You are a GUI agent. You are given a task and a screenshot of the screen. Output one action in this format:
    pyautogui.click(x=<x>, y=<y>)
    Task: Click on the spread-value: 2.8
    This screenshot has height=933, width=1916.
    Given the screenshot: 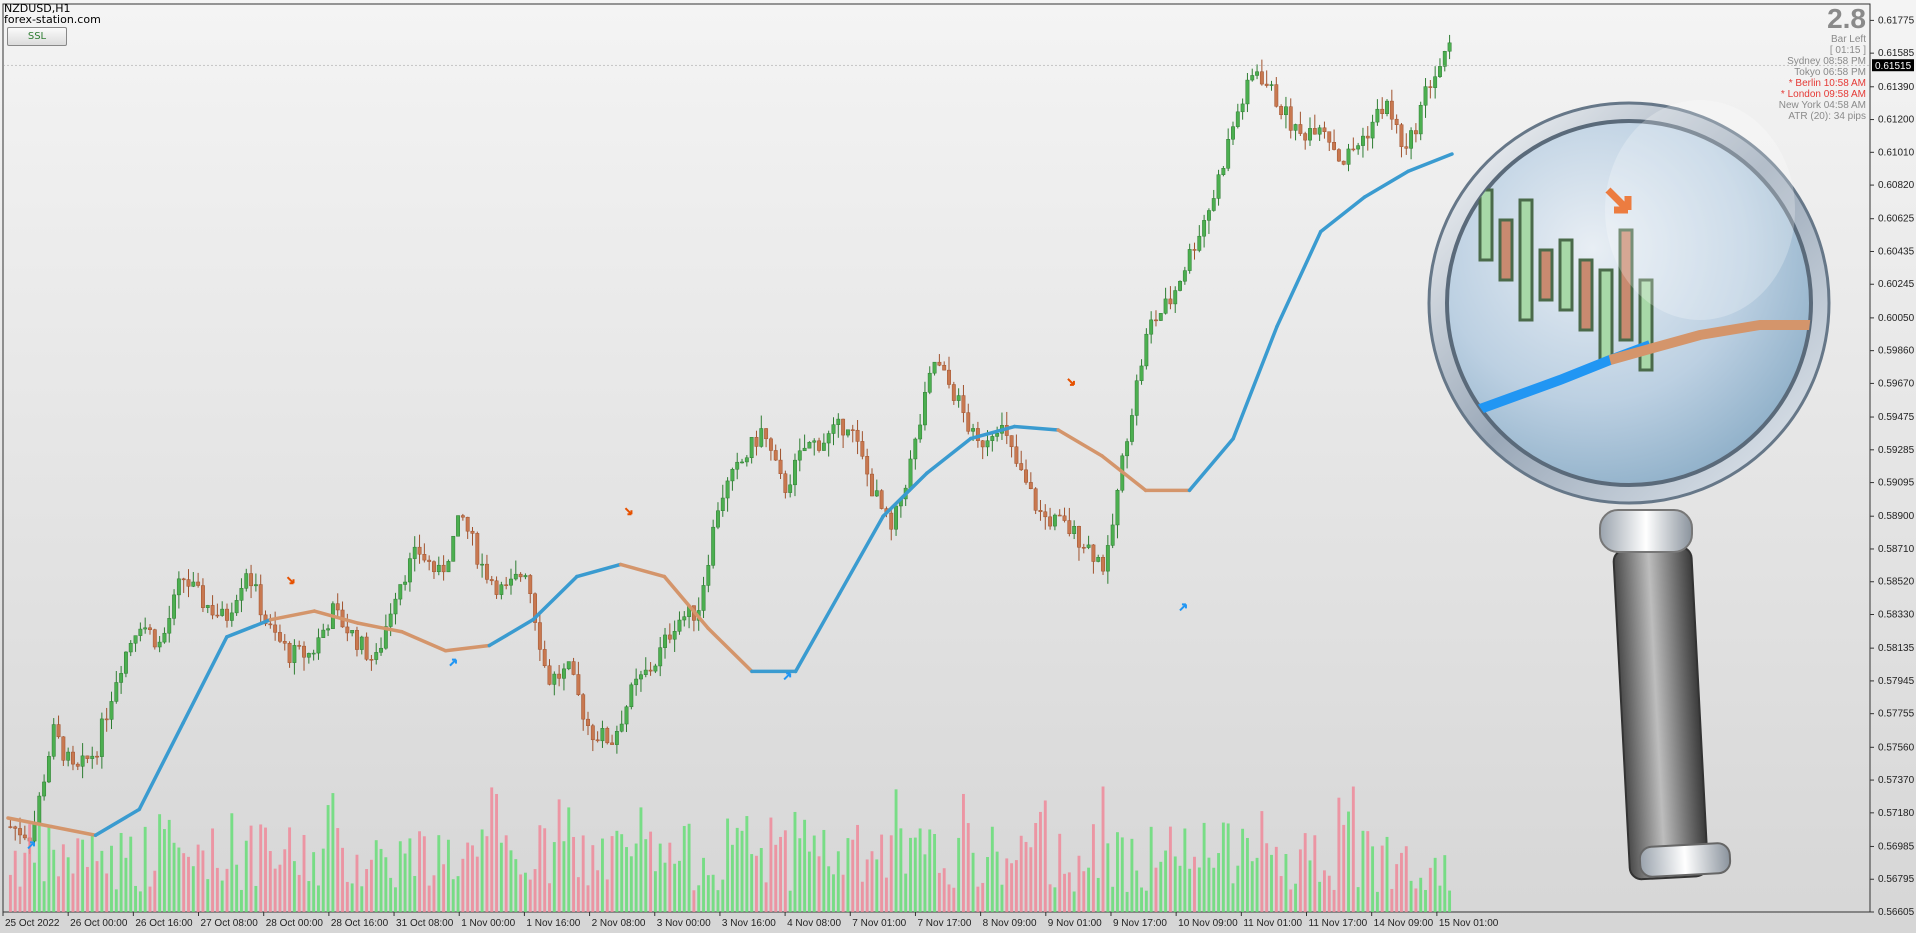 What is the action you would take?
    pyautogui.click(x=1846, y=18)
    